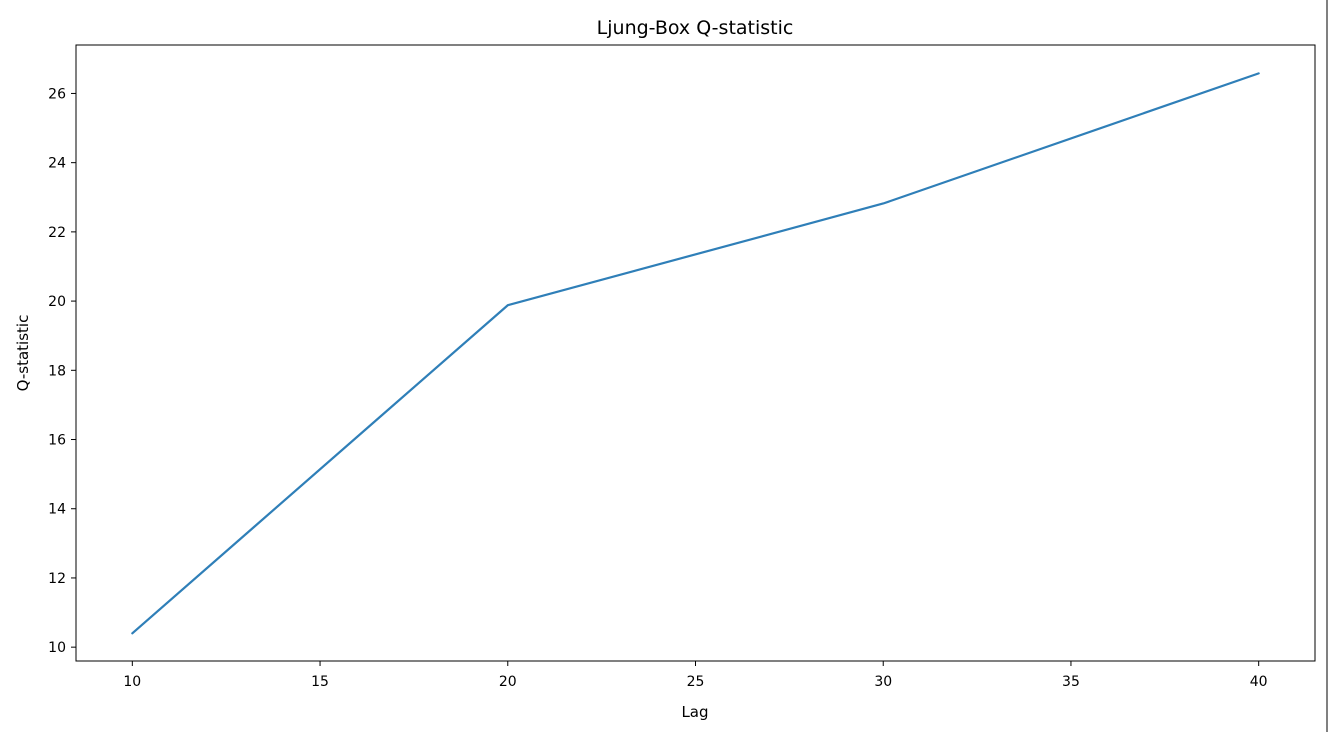 This screenshot has height=732, width=1330. What do you see at coordinates (320, 682) in the screenshot?
I see `x-tick-label: 15` at bounding box center [320, 682].